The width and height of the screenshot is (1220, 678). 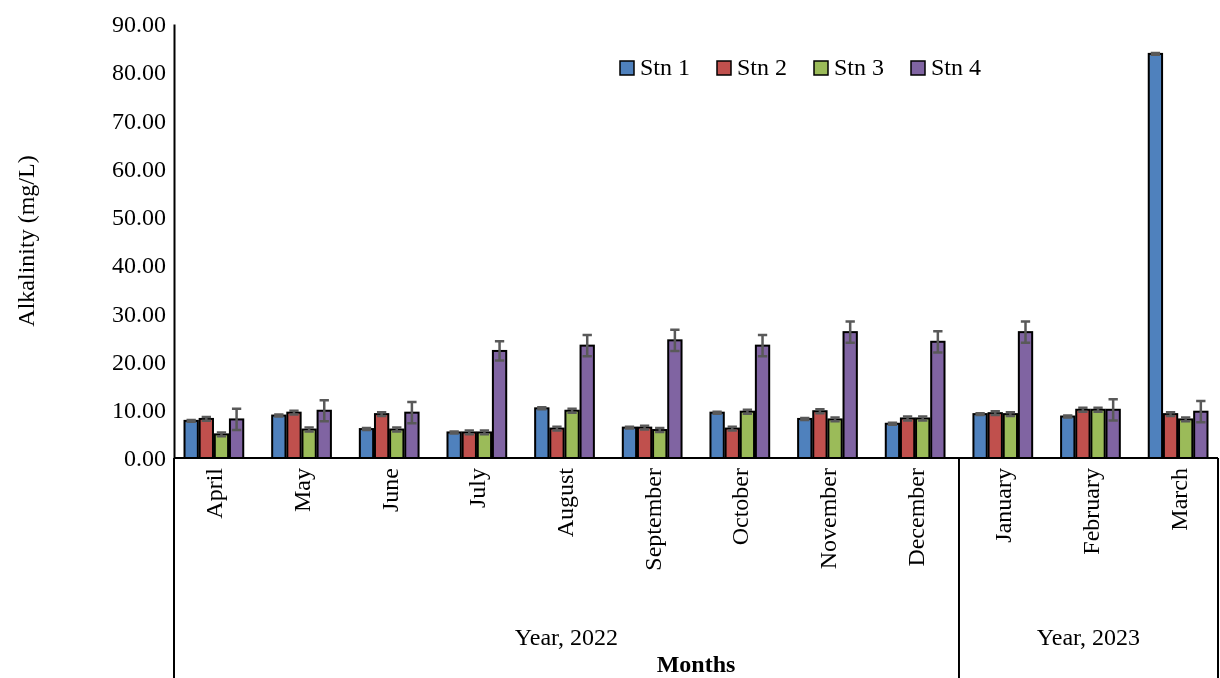 What do you see at coordinates (214, 493) in the screenshot?
I see `x-tick-label: April` at bounding box center [214, 493].